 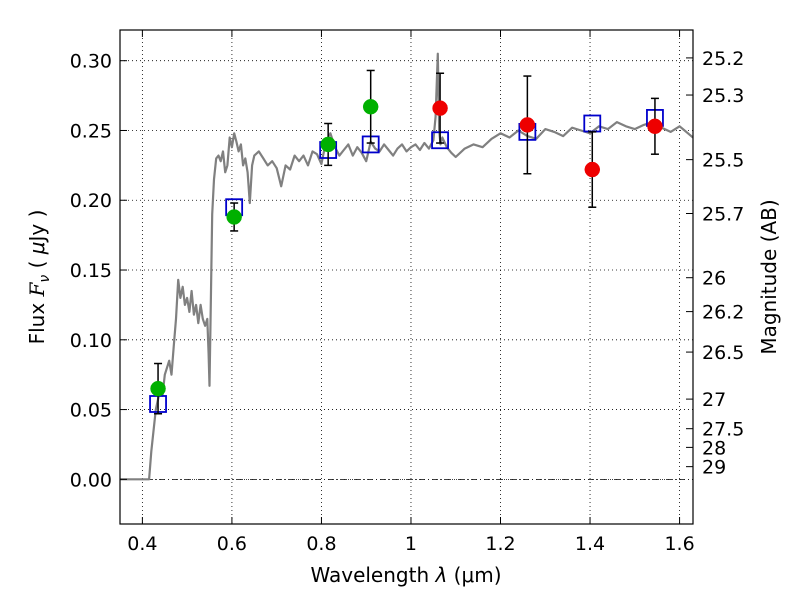 I want to click on x-tick-label: 1.4, so click(x=590, y=544).